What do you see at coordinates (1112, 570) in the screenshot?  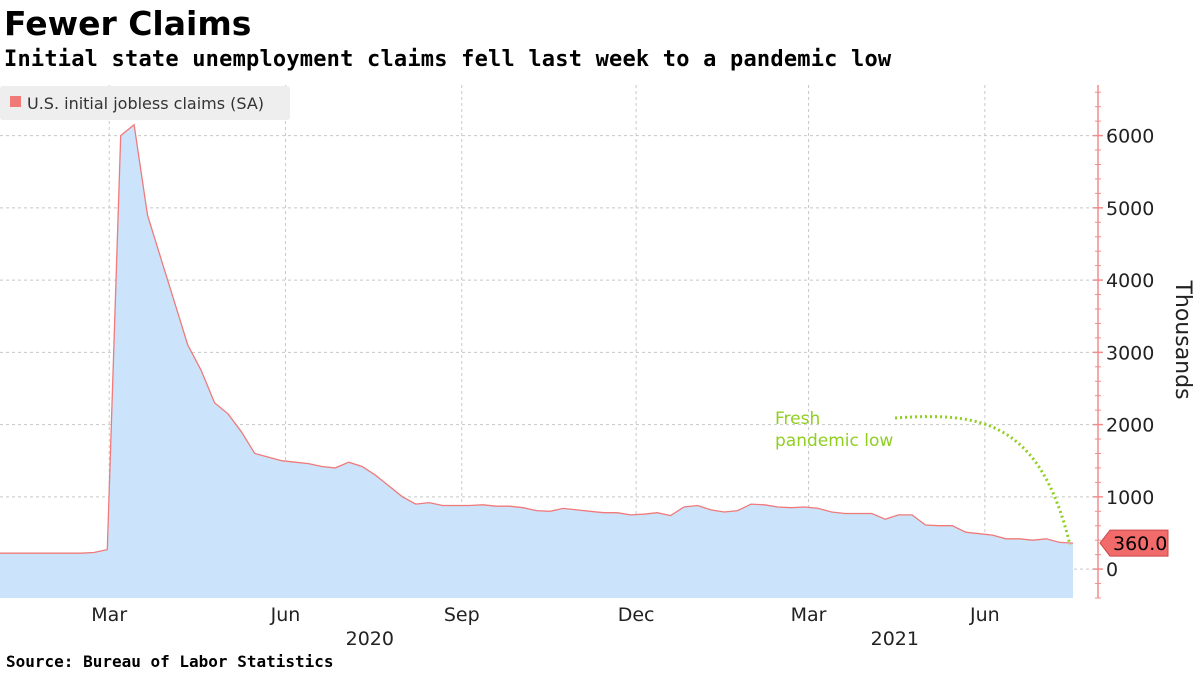 I see `y-tick-label-0: 0` at bounding box center [1112, 570].